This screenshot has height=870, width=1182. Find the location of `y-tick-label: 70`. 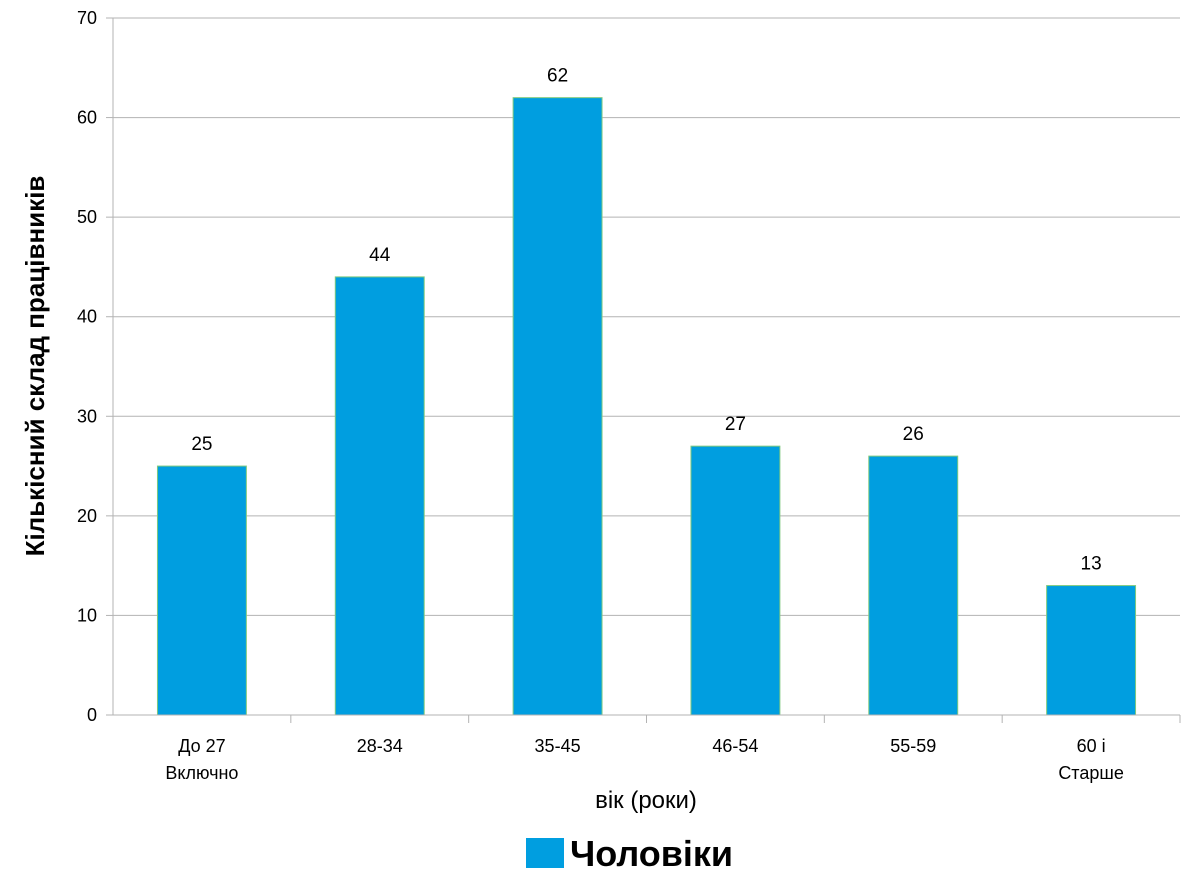

y-tick-label: 70 is located at coordinates (87, 18).